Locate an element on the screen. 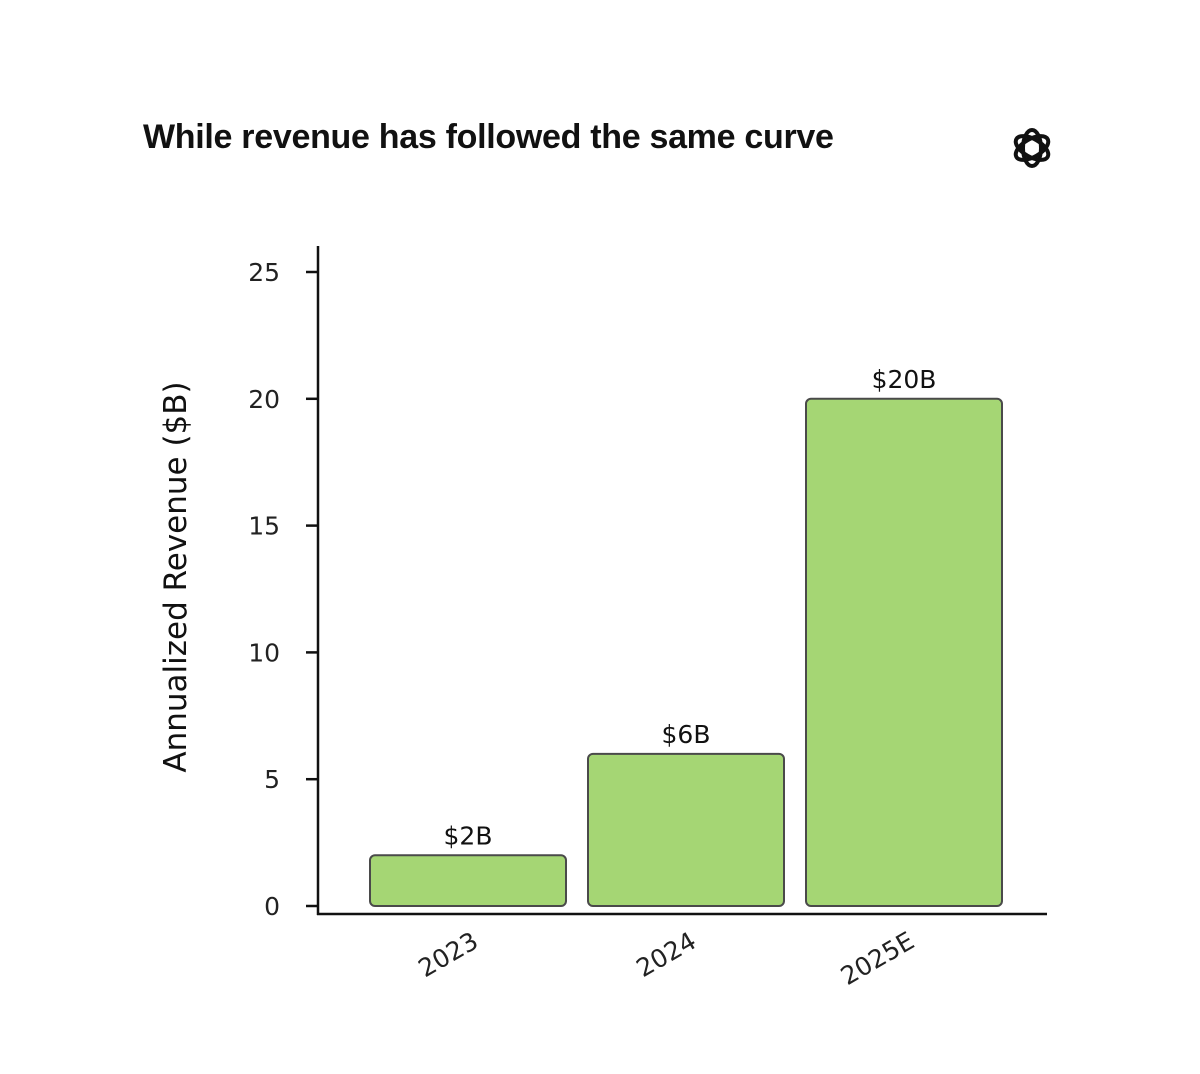  data-label-2025e: $20B is located at coordinates (904, 379).